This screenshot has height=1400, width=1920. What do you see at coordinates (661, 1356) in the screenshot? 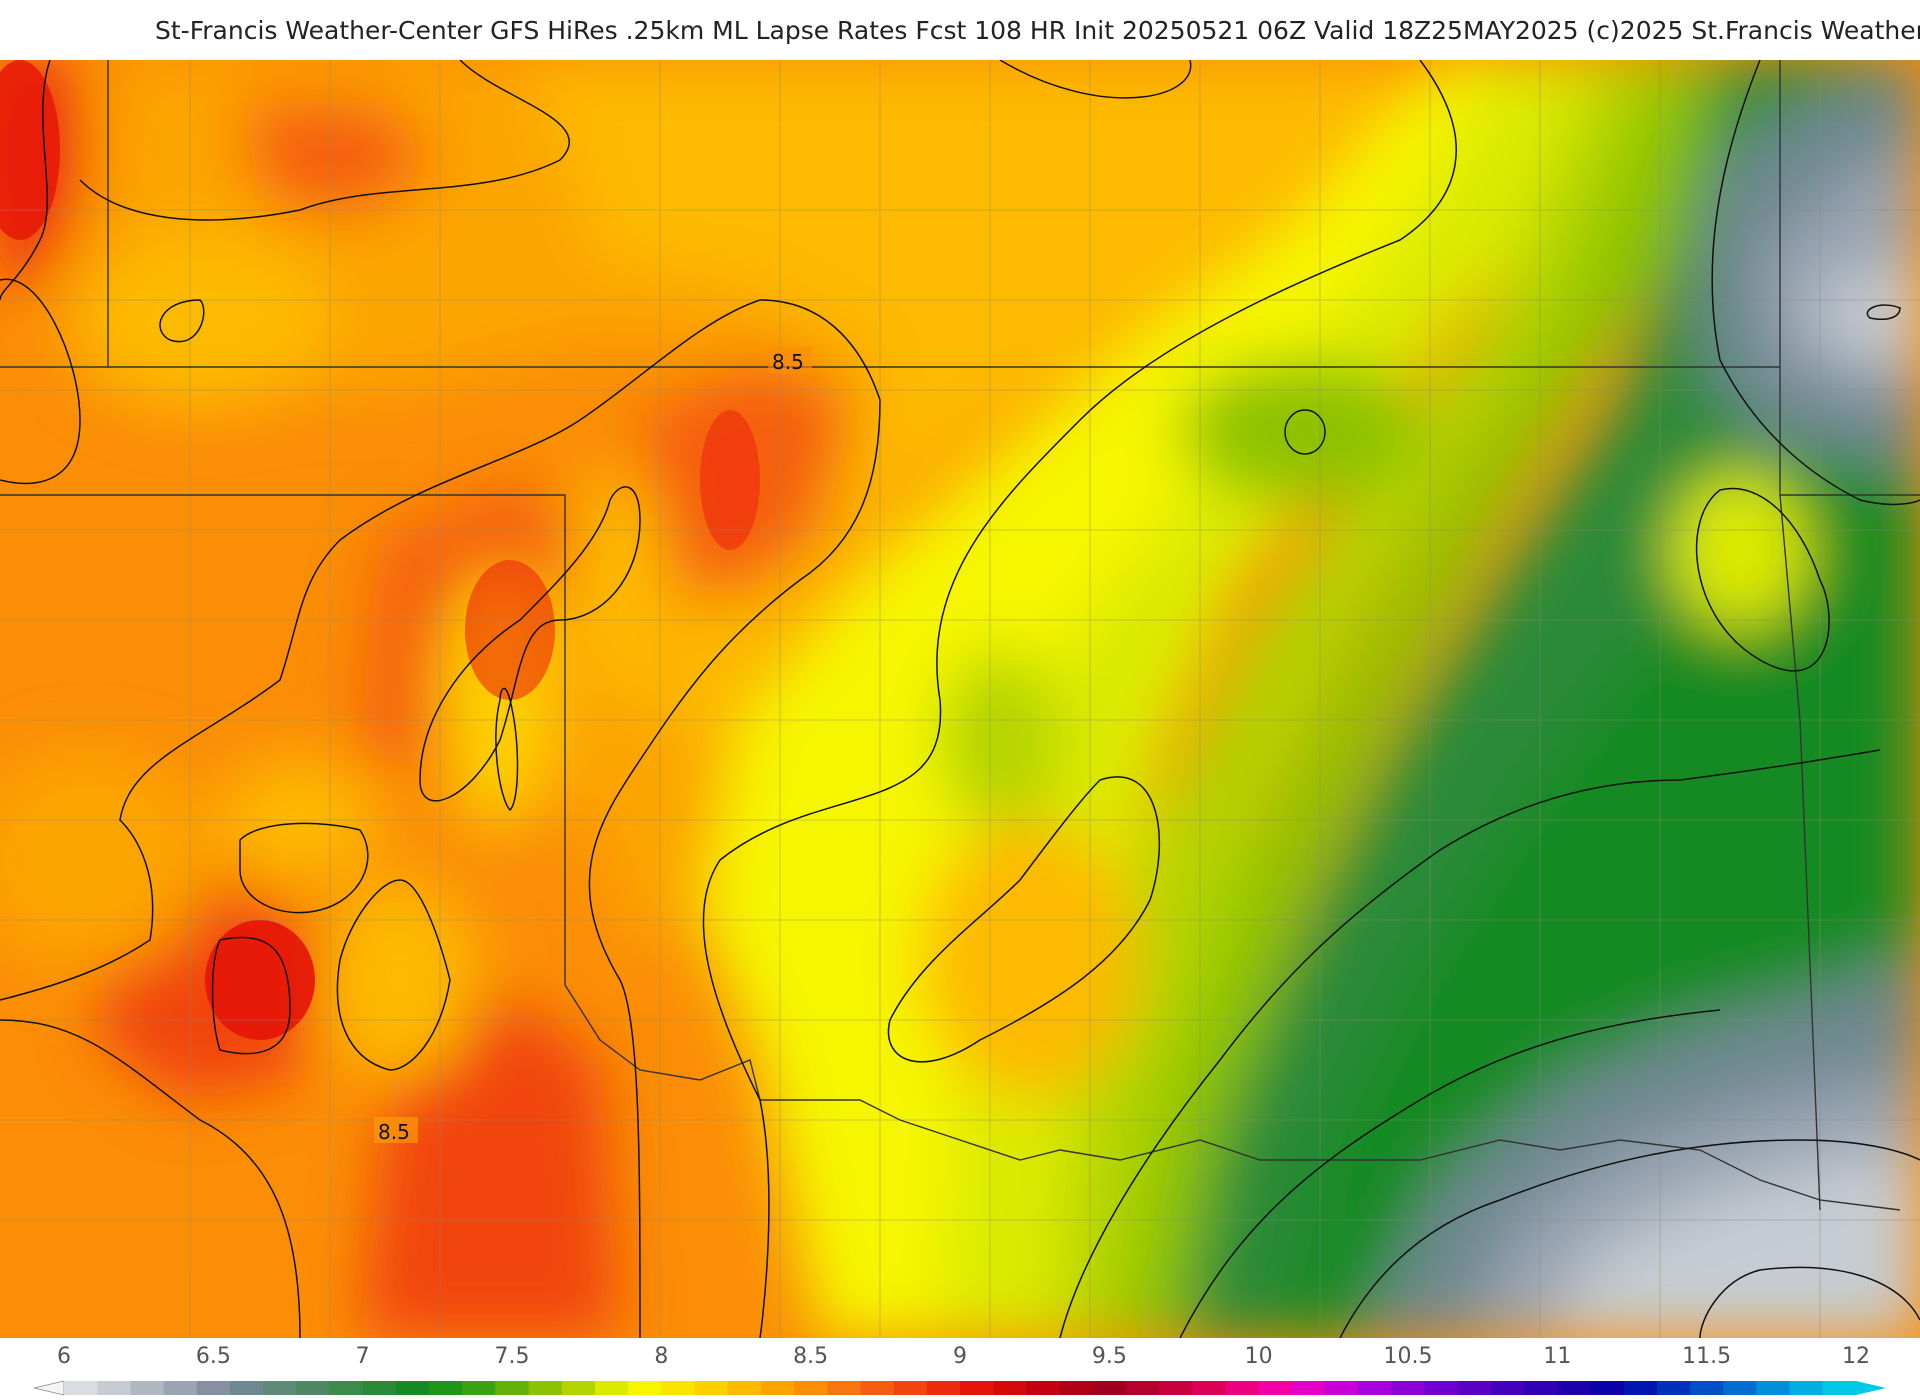
I see `colorbar-tick-label: 8` at bounding box center [661, 1356].